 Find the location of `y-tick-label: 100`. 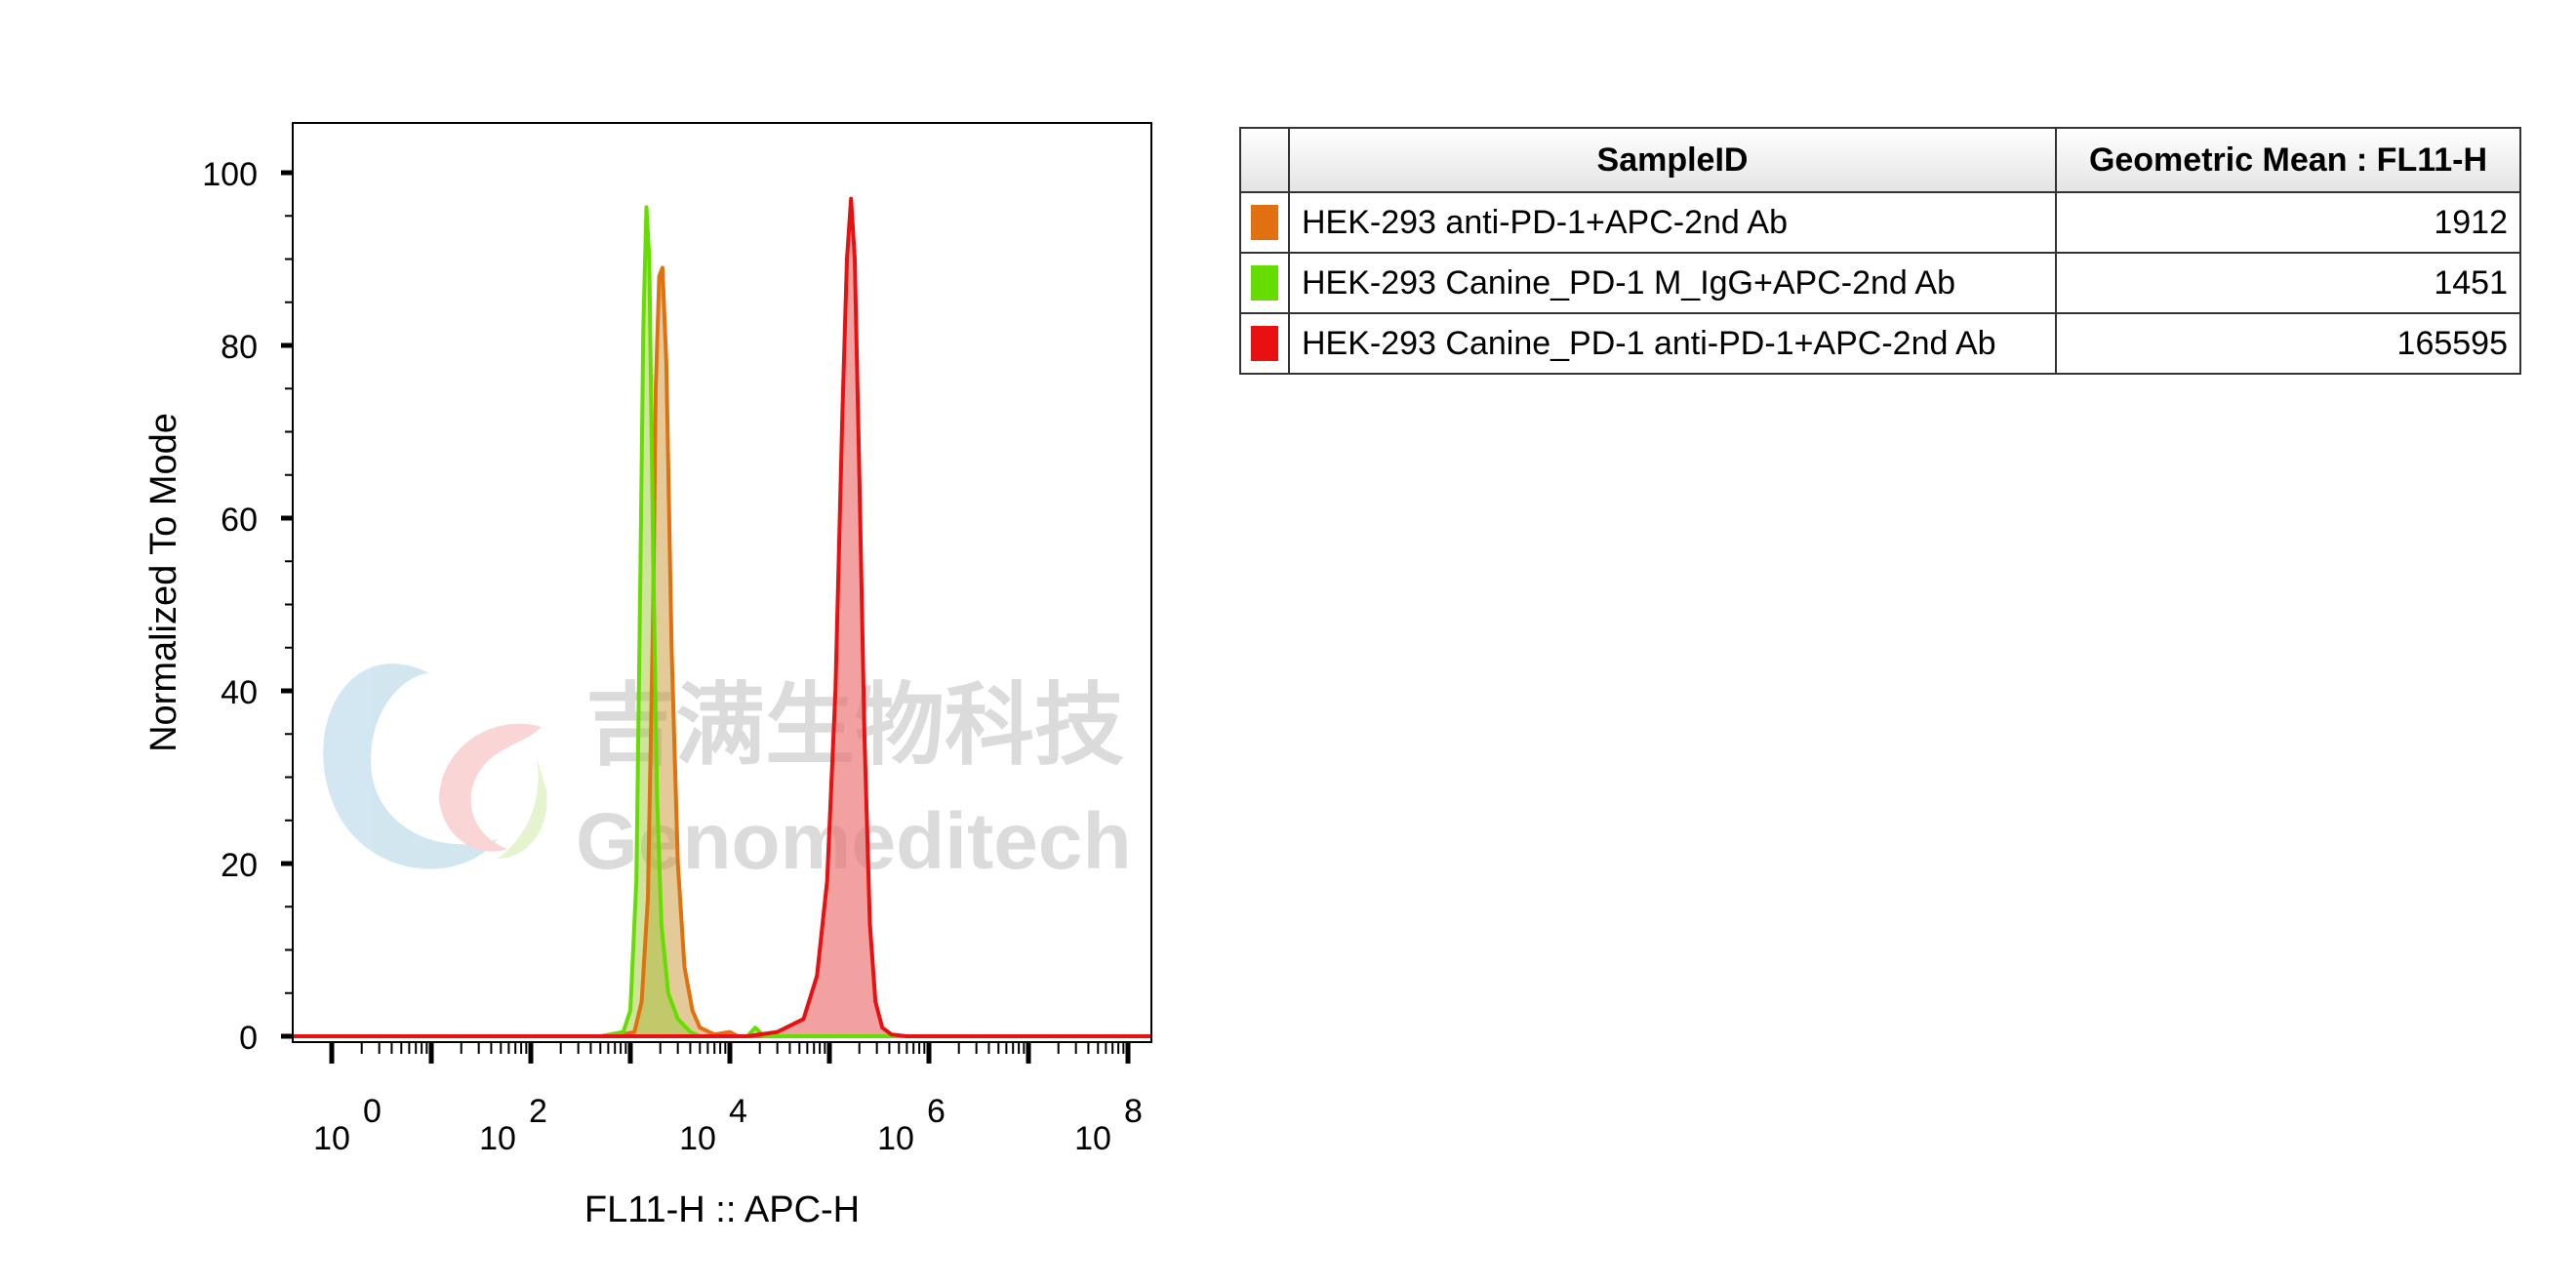

y-tick-label: 100 is located at coordinates (230, 174).